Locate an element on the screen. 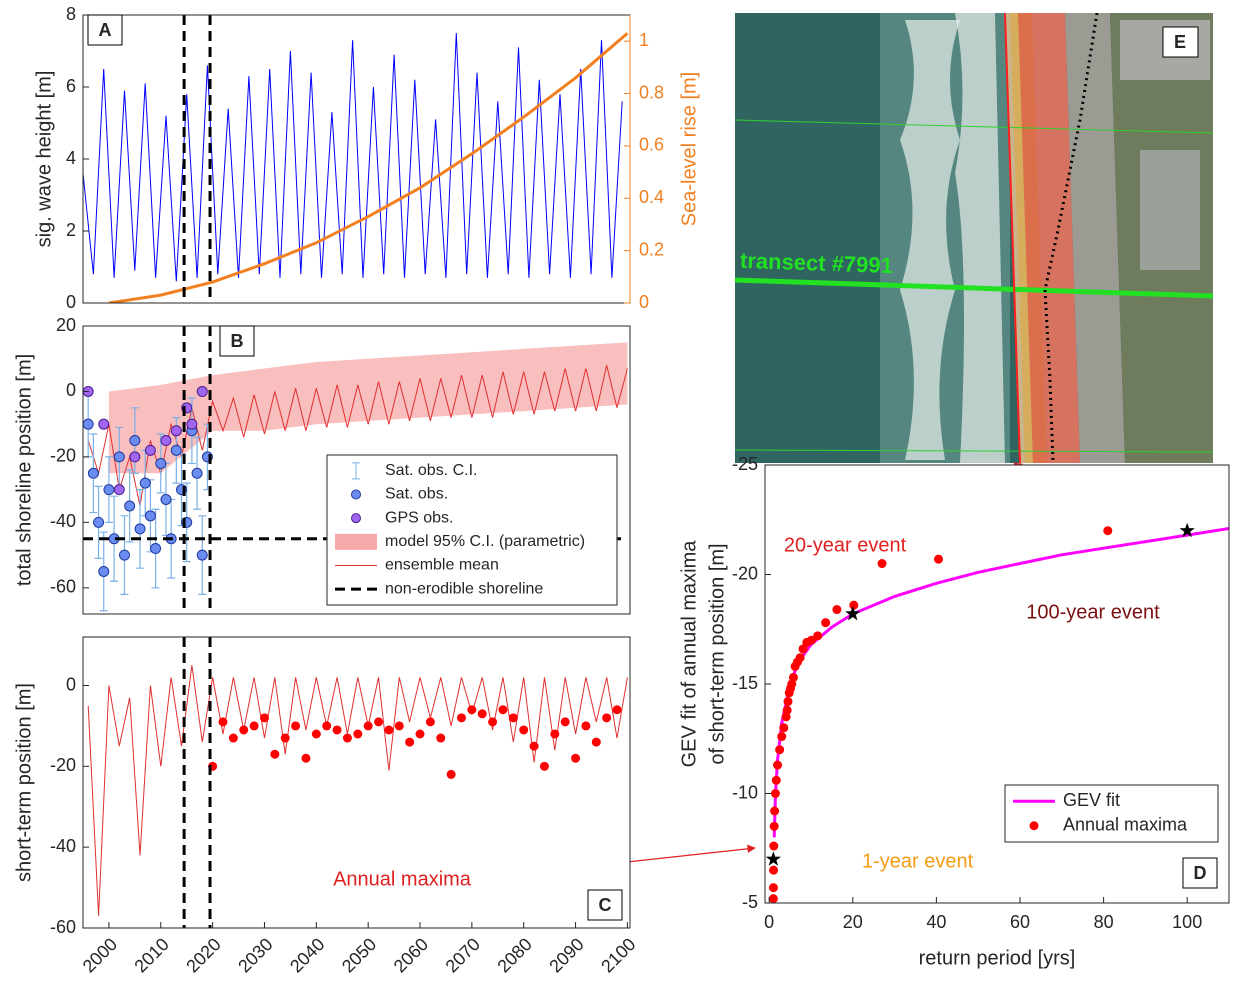  y-tick-label: -60 is located at coordinates (63, 587).